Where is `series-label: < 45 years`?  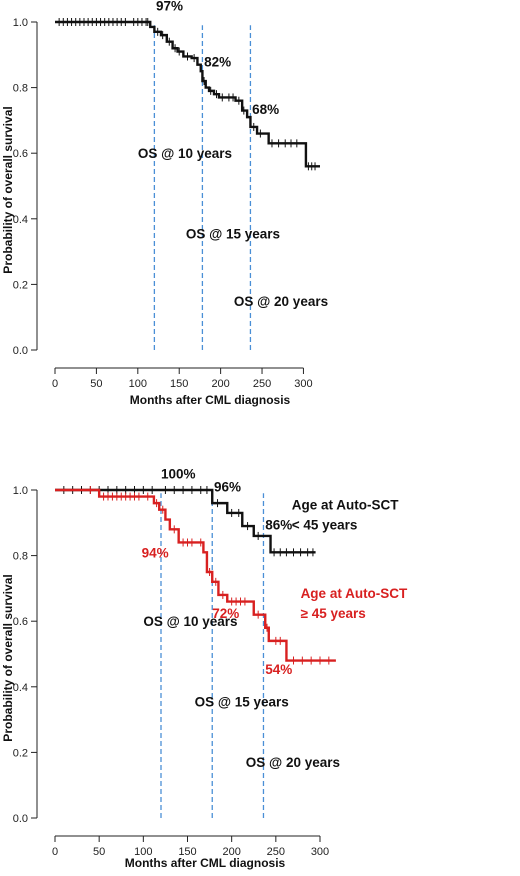 series-label: < 45 years is located at coordinates (325, 525).